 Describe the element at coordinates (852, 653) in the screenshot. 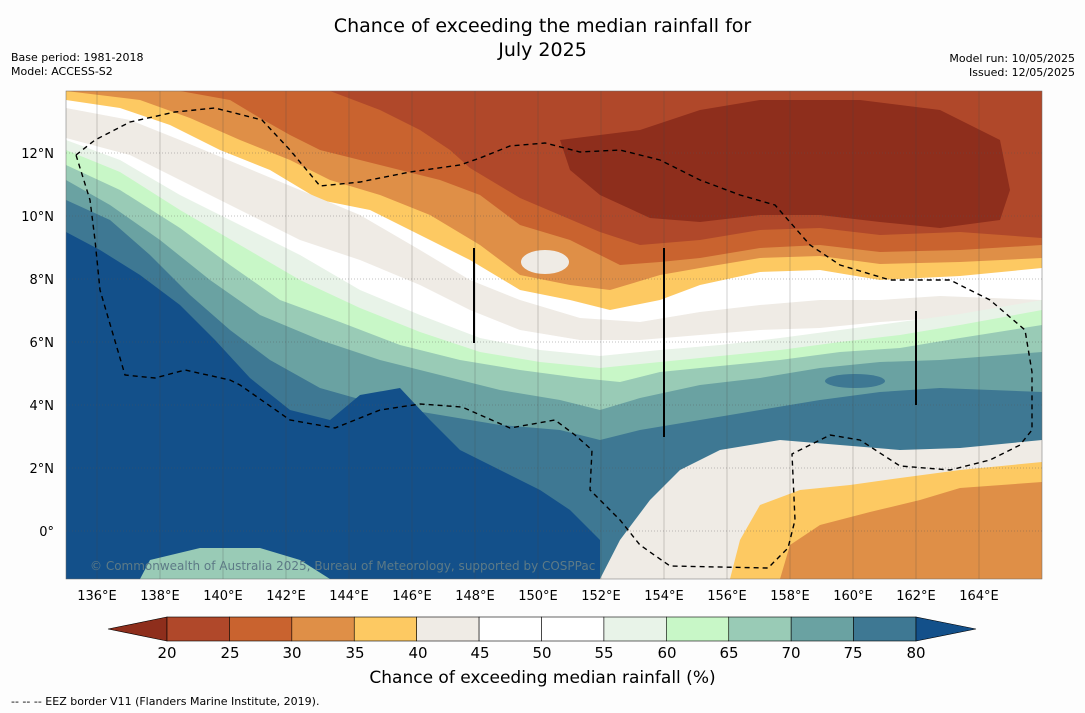

I see `colorbar-tick: 75` at that location.